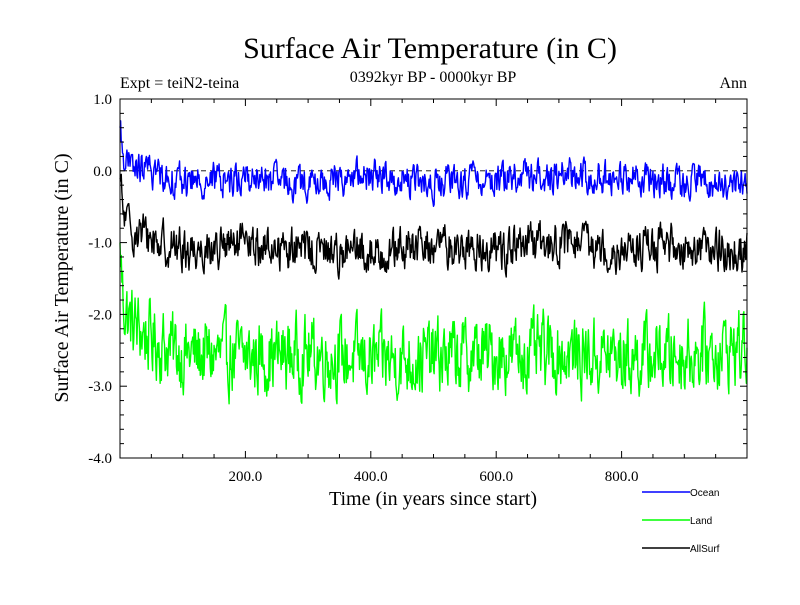 Image resolution: width=800 pixels, height=605 pixels. Describe the element at coordinates (102, 172) in the screenshot. I see `y-tick-label: 0.0` at that location.